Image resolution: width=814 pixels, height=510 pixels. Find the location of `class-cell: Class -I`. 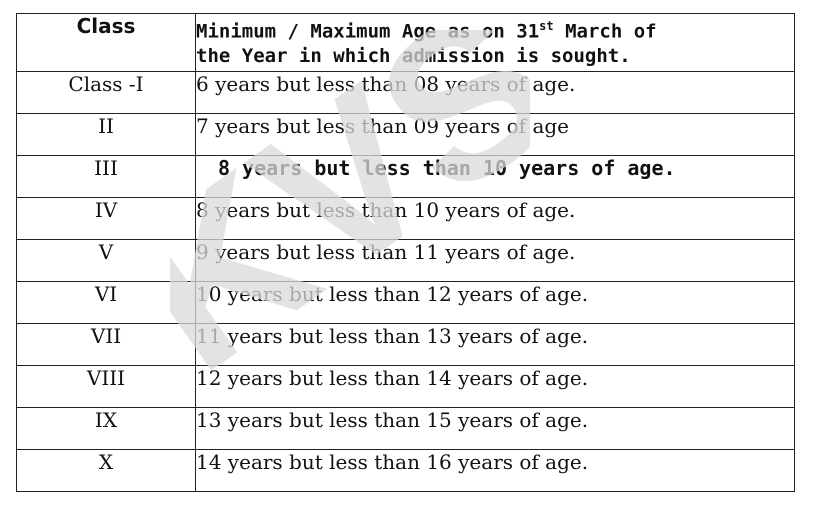

class-cell: Class -I is located at coordinates (106, 92).